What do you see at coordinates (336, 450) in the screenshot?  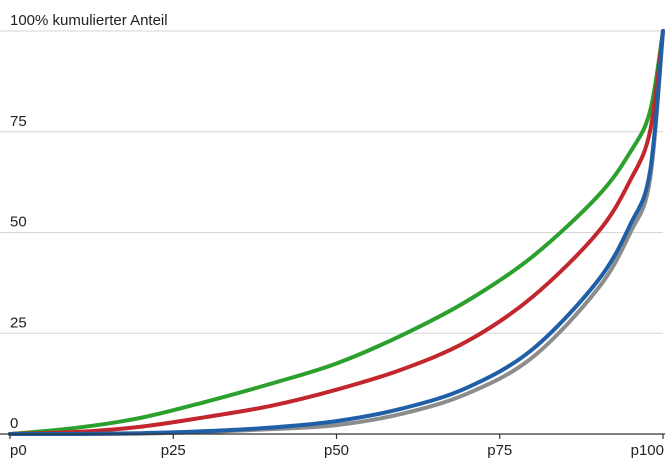 I see `x-tick-label: p50` at bounding box center [336, 450].